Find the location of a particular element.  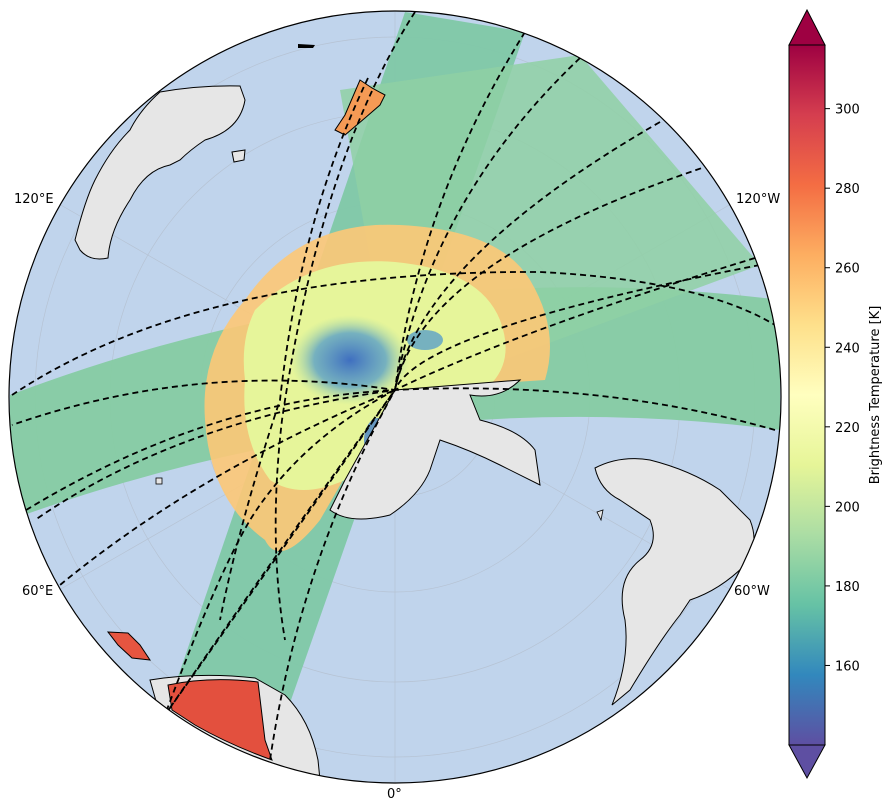

colorbar-tick-label: 220 is located at coordinates (847, 428).